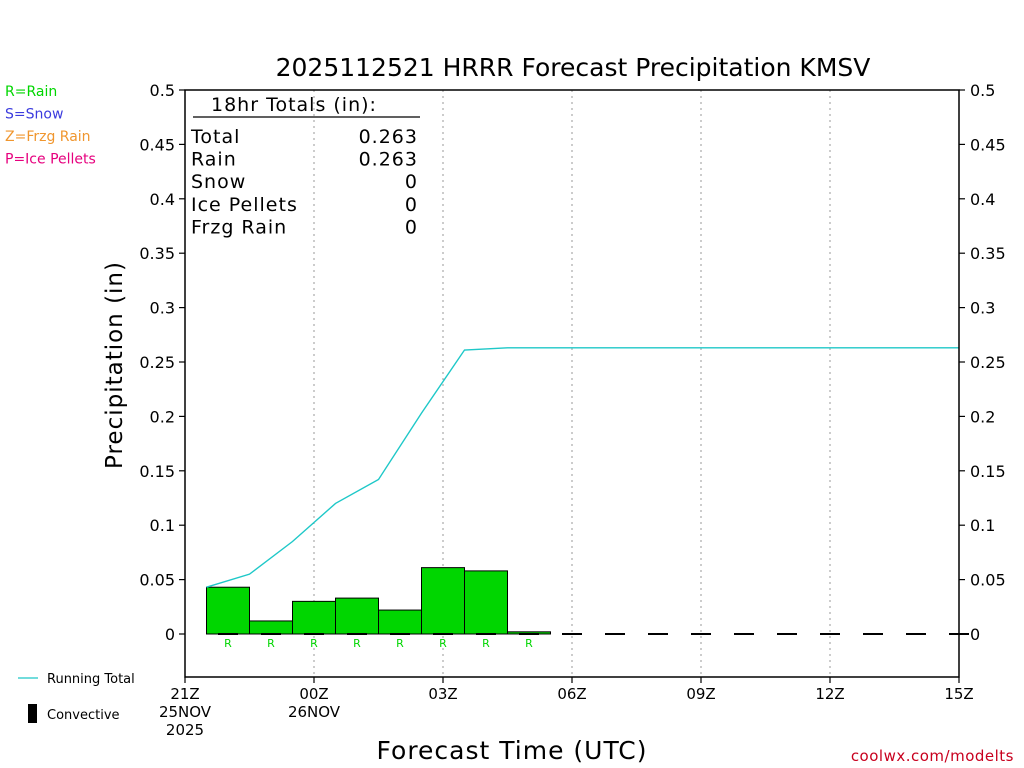 This screenshot has width=1024, height=768. What do you see at coordinates (512, 750) in the screenshot?
I see `x-axis-label: Forecast Time (UTC)` at bounding box center [512, 750].